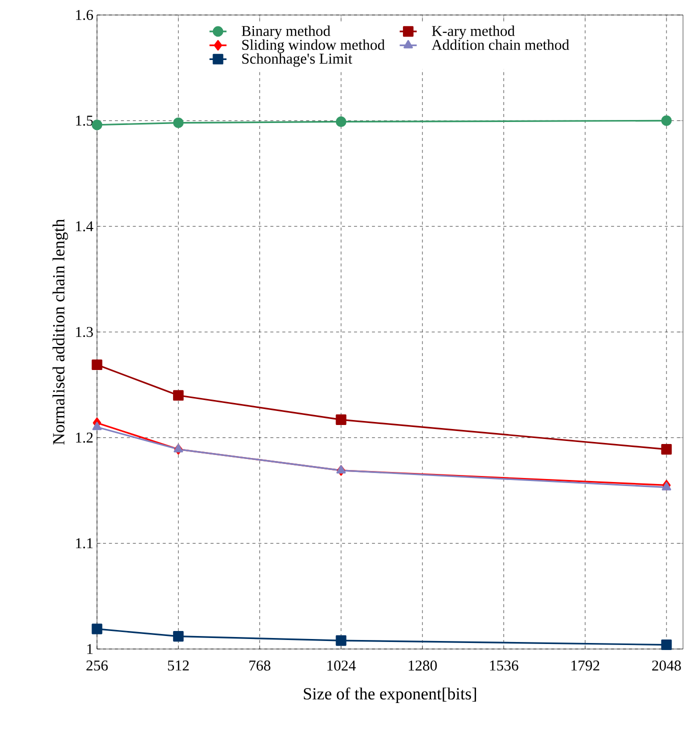 The width and height of the screenshot is (700, 748). Describe the element at coordinates (85, 15) in the screenshot. I see `y-tick-label: 1.6` at that location.